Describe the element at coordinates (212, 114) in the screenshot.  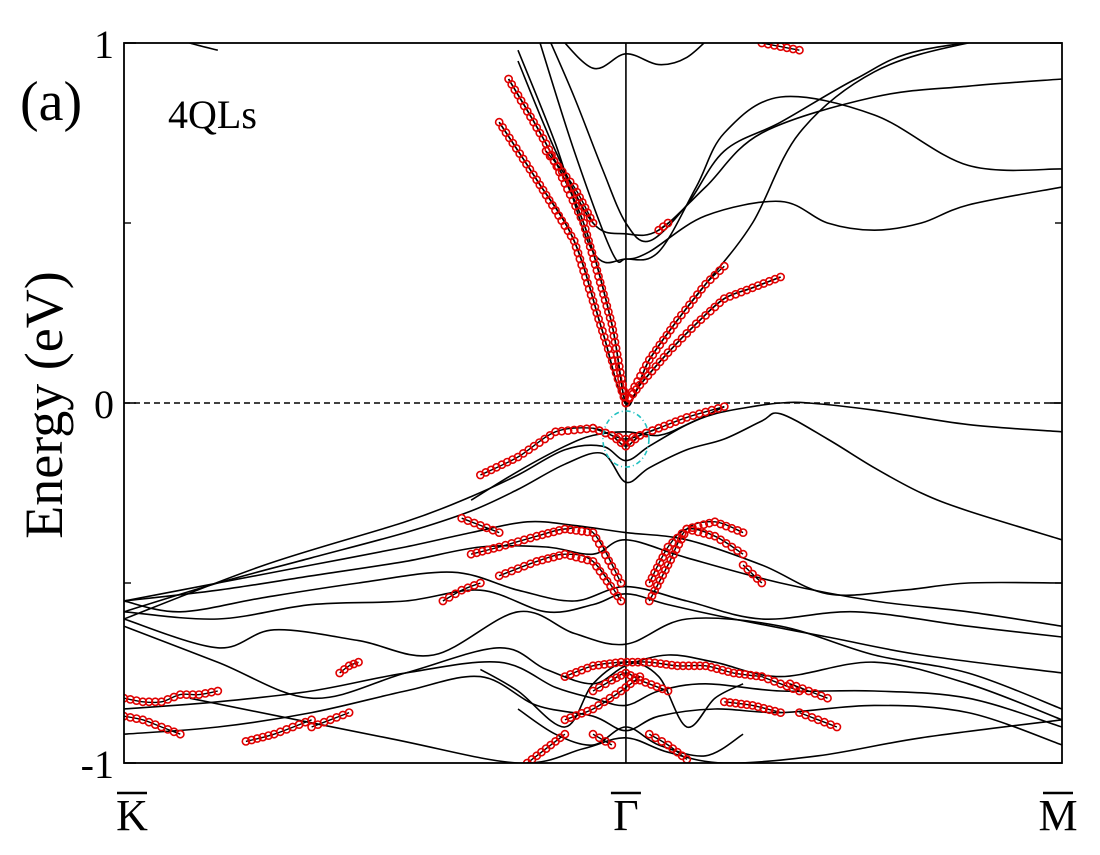
I see `sample-annotation: 4QLs` at that location.